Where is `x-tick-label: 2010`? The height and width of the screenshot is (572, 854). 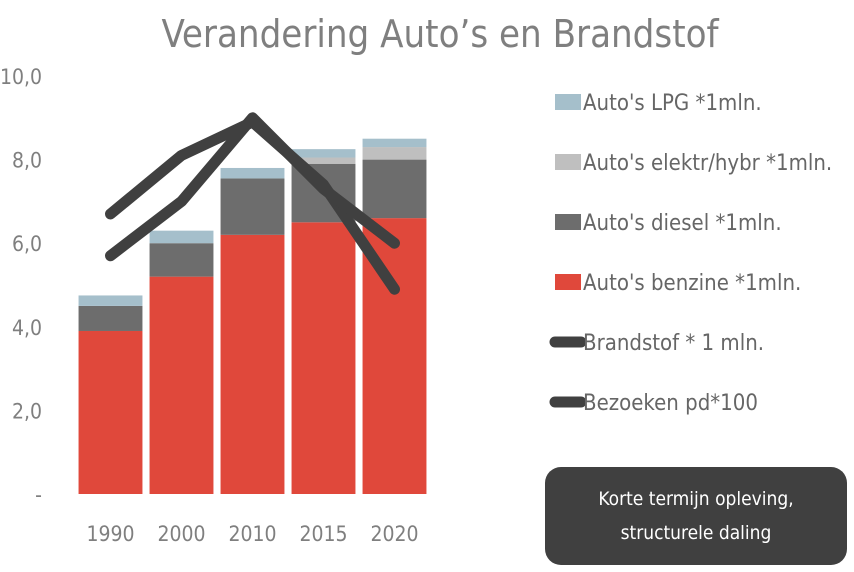 x-tick-label: 2010 is located at coordinates (252, 534).